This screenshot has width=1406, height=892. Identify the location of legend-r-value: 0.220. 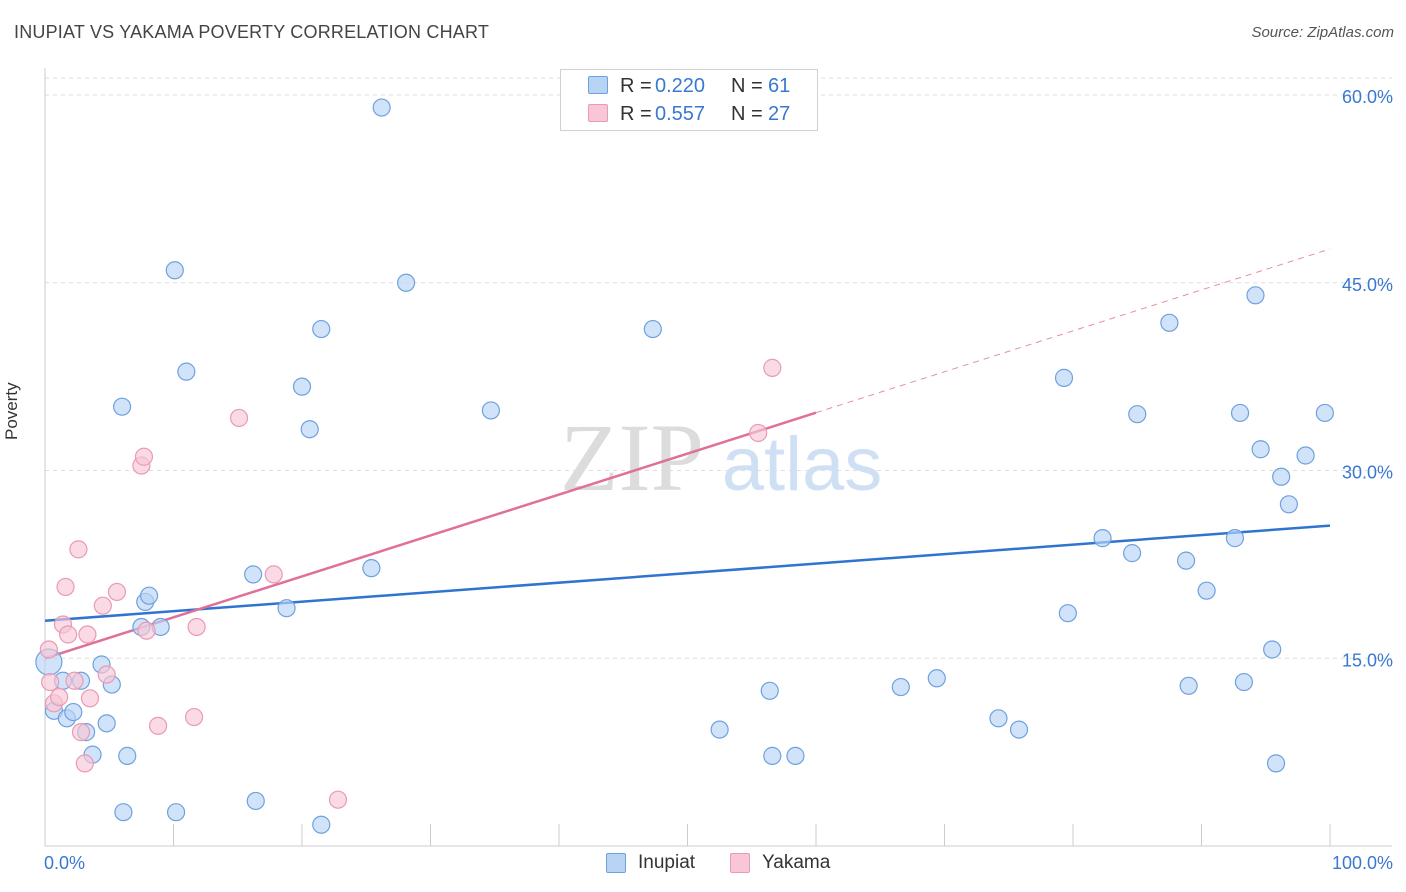
(680, 86).